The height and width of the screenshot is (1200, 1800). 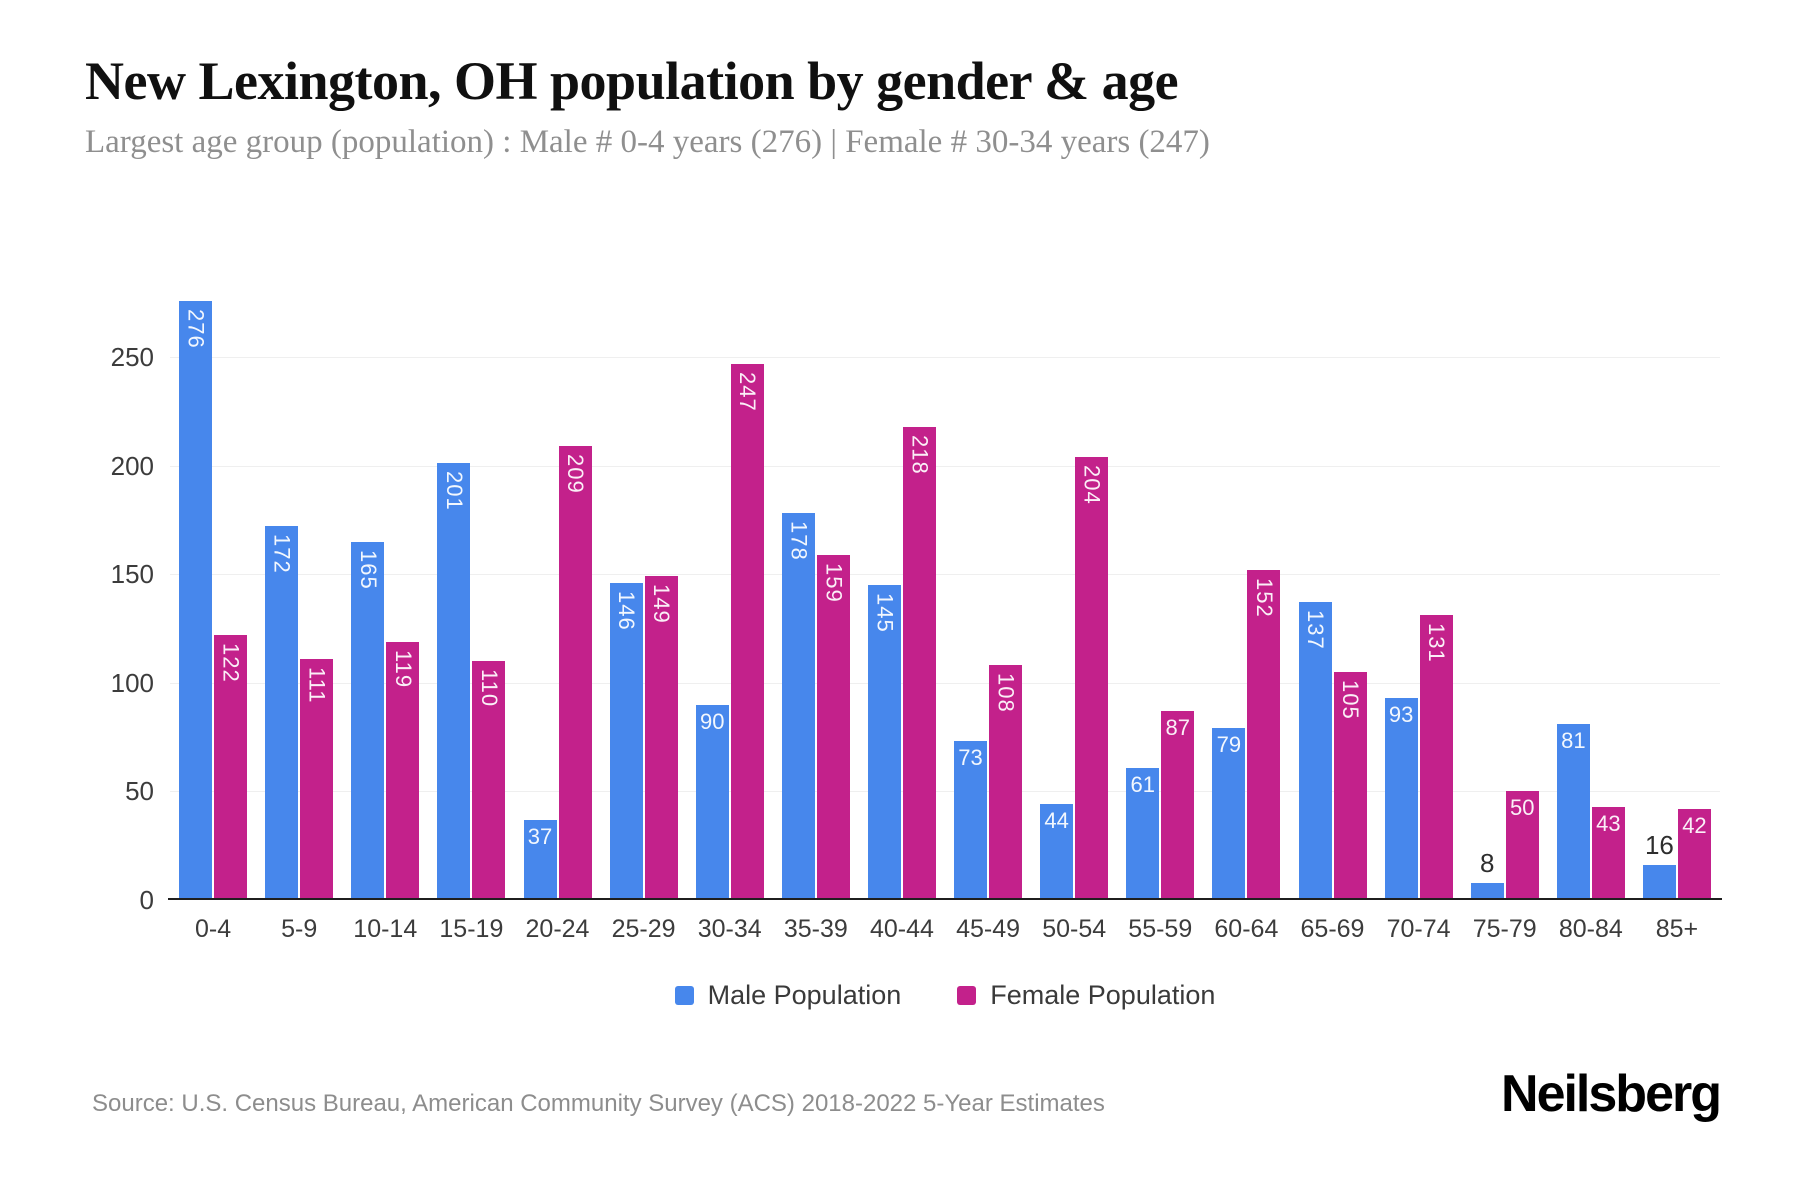 What do you see at coordinates (540, 859) in the screenshot?
I see `bar-male-20-24: 37` at bounding box center [540, 859].